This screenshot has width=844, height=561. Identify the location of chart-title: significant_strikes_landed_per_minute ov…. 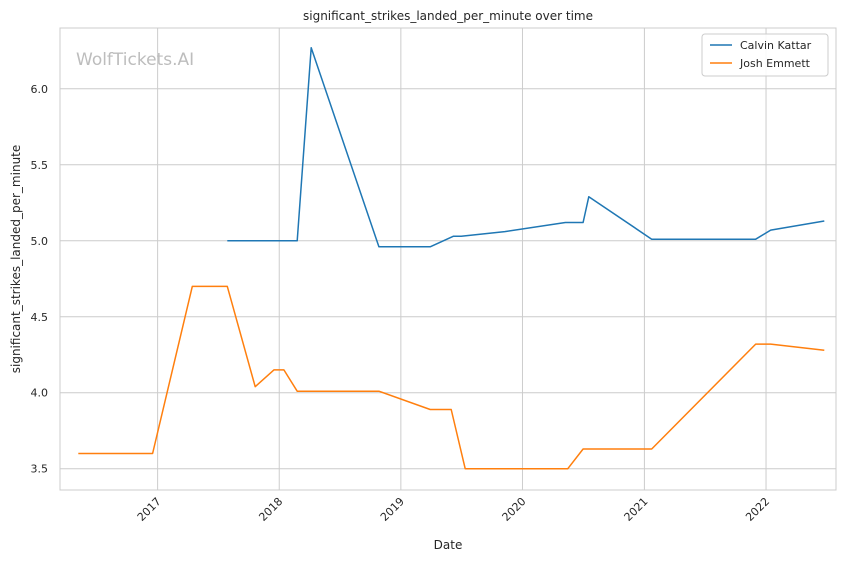
(448, 16).